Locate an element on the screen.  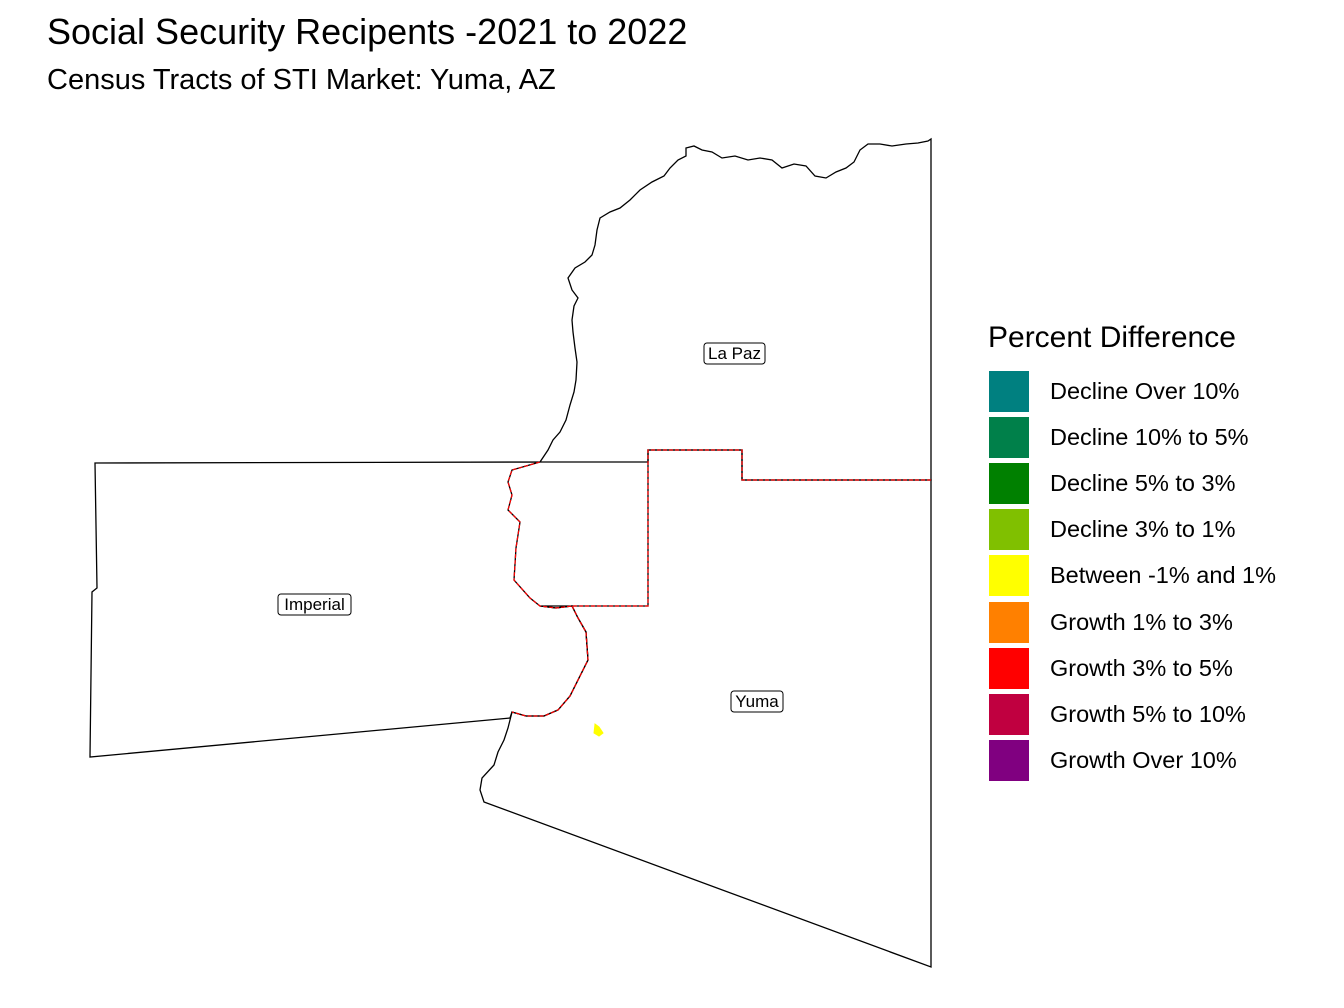
legend-label: Growth Over 10% is located at coordinates (1143, 760).